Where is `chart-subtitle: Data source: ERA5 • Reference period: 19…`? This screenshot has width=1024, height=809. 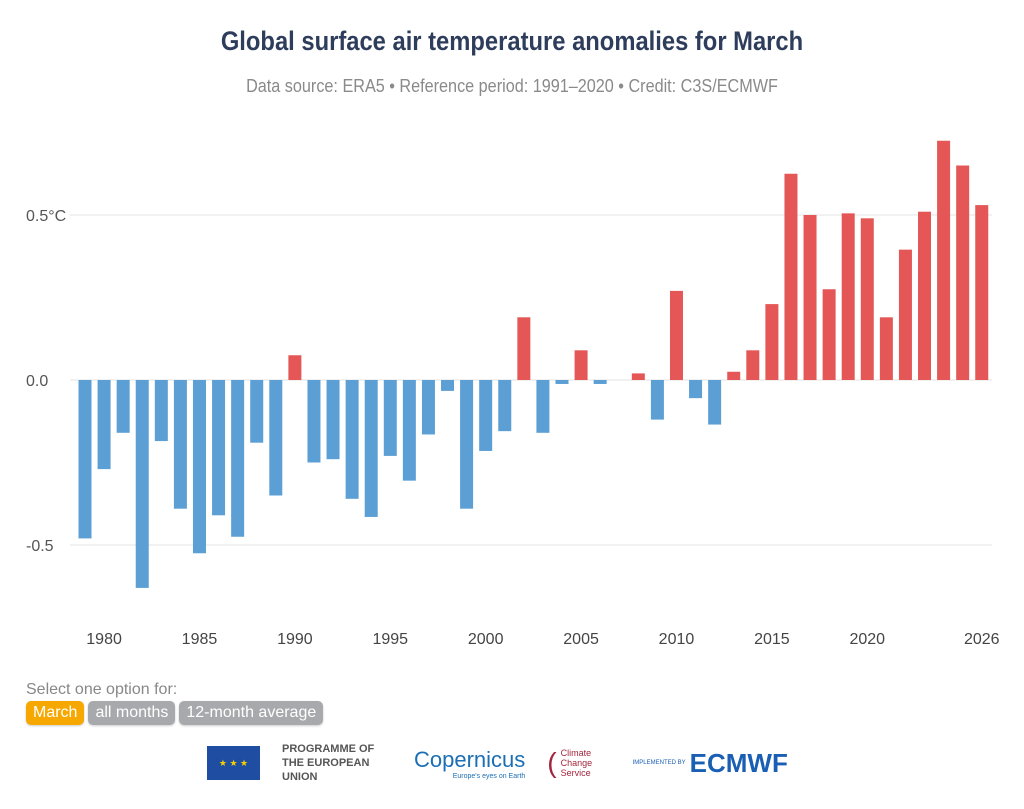
chart-subtitle: Data source: ERA5 • Reference period: 19… is located at coordinates (512, 86).